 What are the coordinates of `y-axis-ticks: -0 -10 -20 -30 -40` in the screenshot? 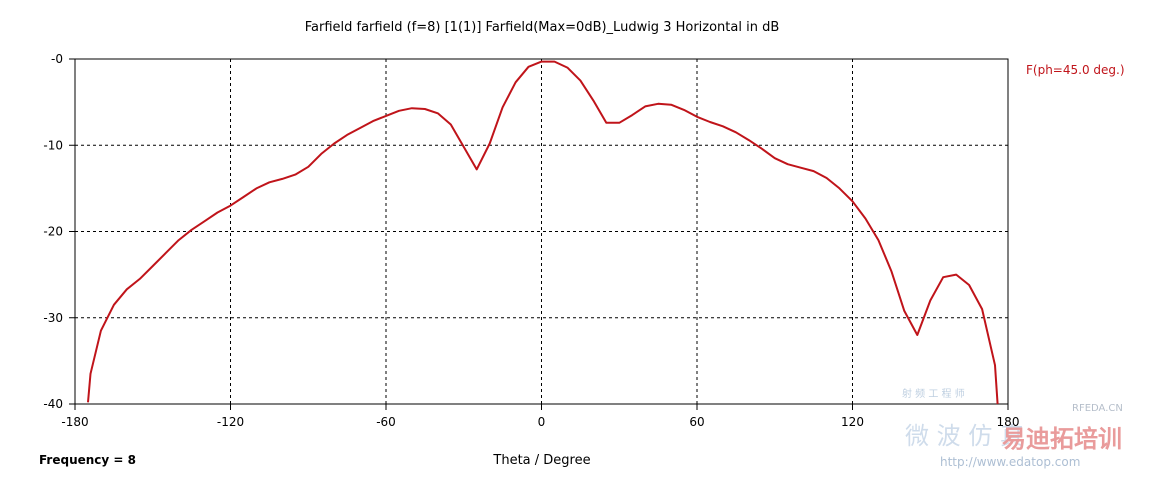 It's located at (59, 231).